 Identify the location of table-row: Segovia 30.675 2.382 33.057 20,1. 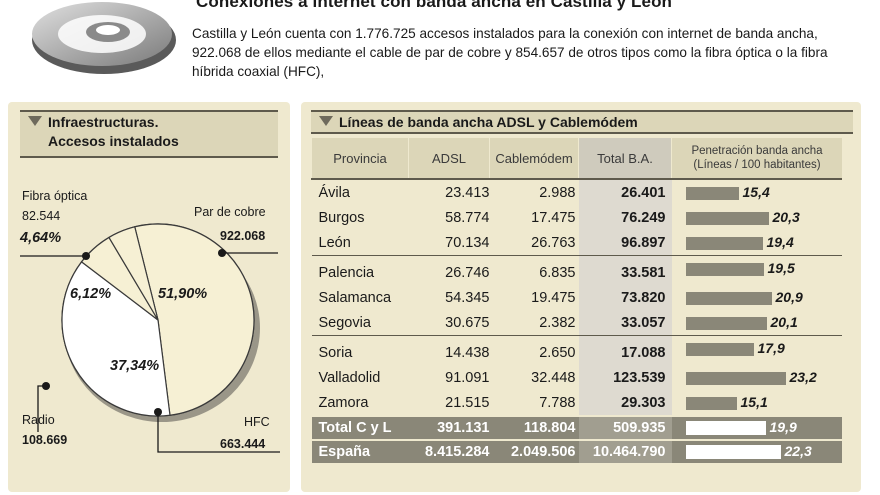
(576, 323).